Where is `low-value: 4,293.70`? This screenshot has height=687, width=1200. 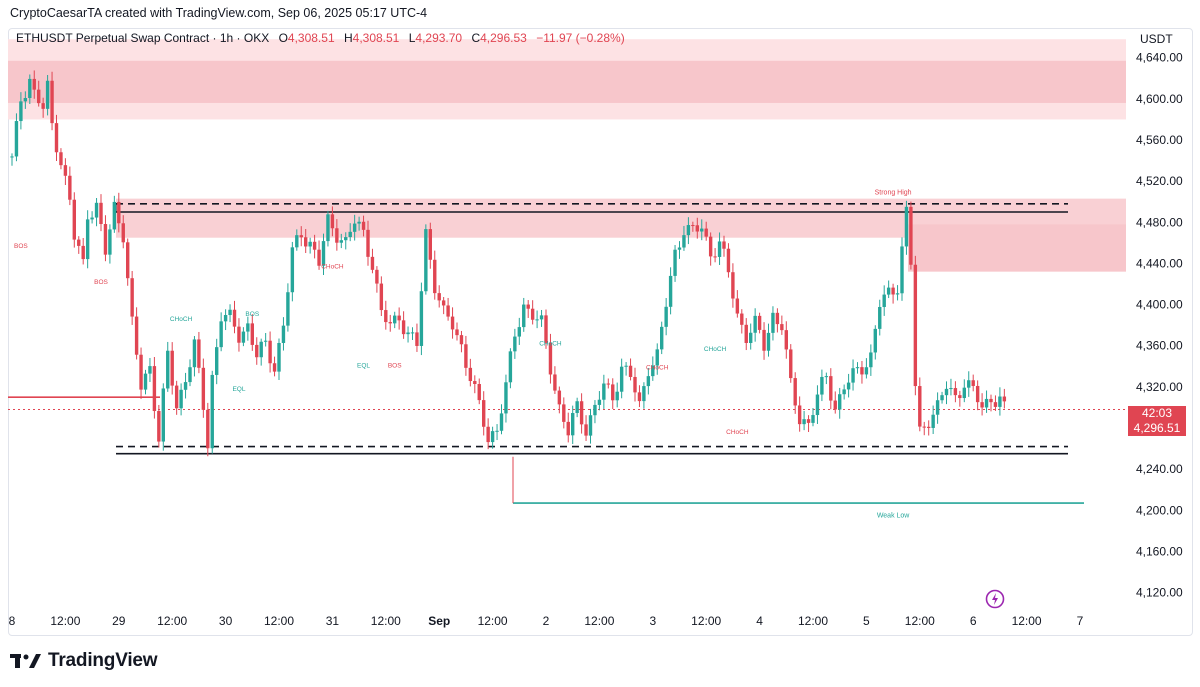 low-value: 4,293.70 is located at coordinates (439, 38).